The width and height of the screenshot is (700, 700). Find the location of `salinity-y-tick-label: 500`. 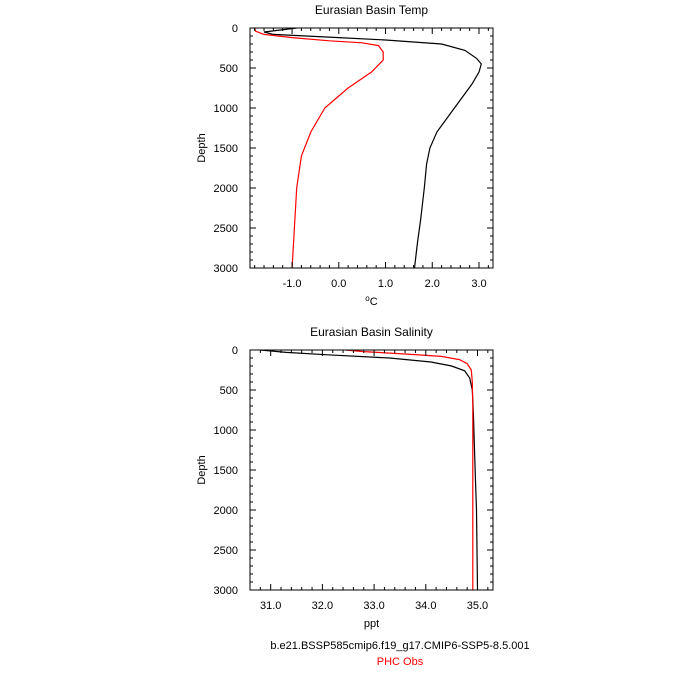

salinity-y-tick-label: 500 is located at coordinates (229, 391).